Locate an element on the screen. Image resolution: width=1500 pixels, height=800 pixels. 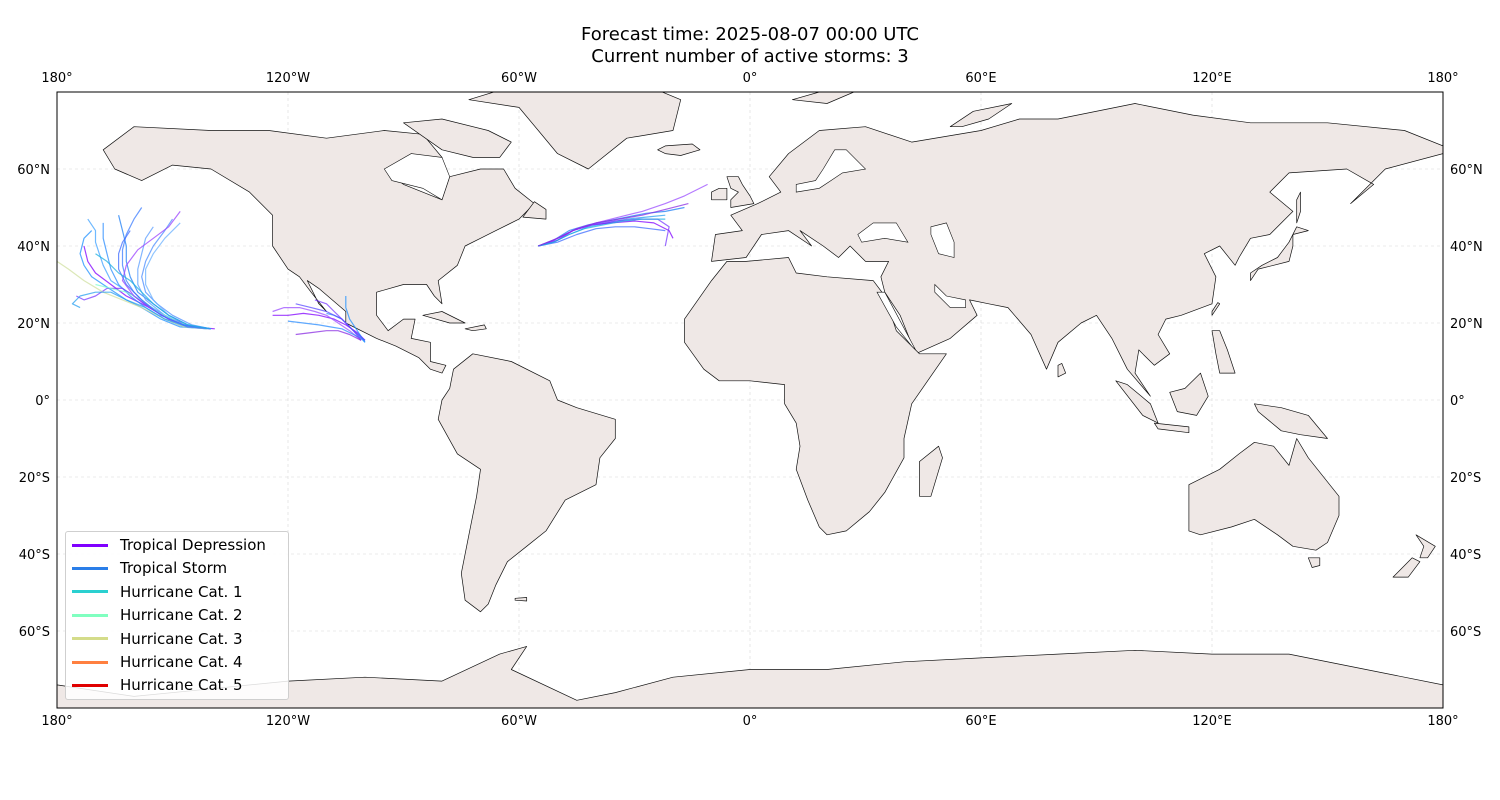
lat-tick-label-right: 40°S is located at coordinates (1465, 555).